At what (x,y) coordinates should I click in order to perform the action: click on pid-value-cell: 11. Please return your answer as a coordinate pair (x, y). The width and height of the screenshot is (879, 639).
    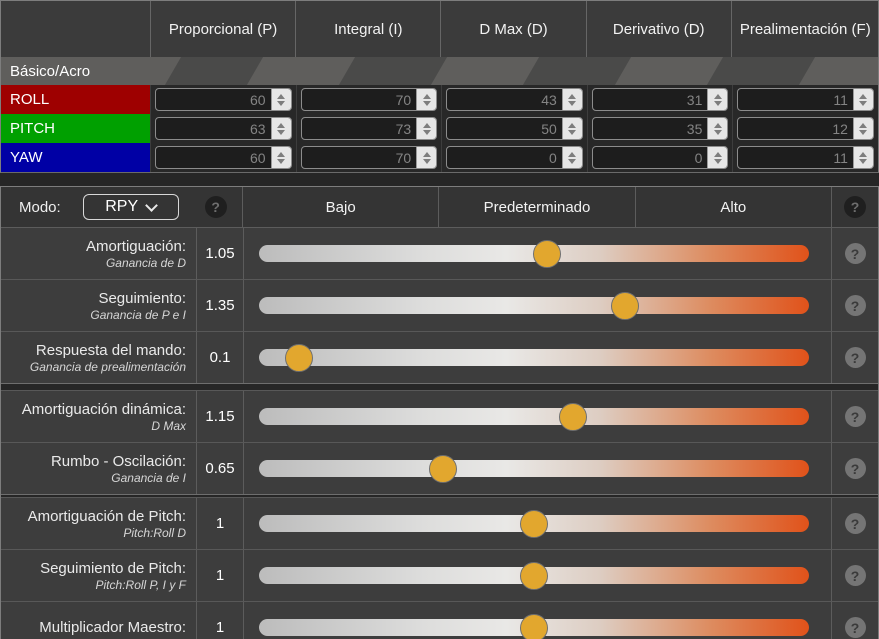
    Looking at the image, I should click on (805, 157).